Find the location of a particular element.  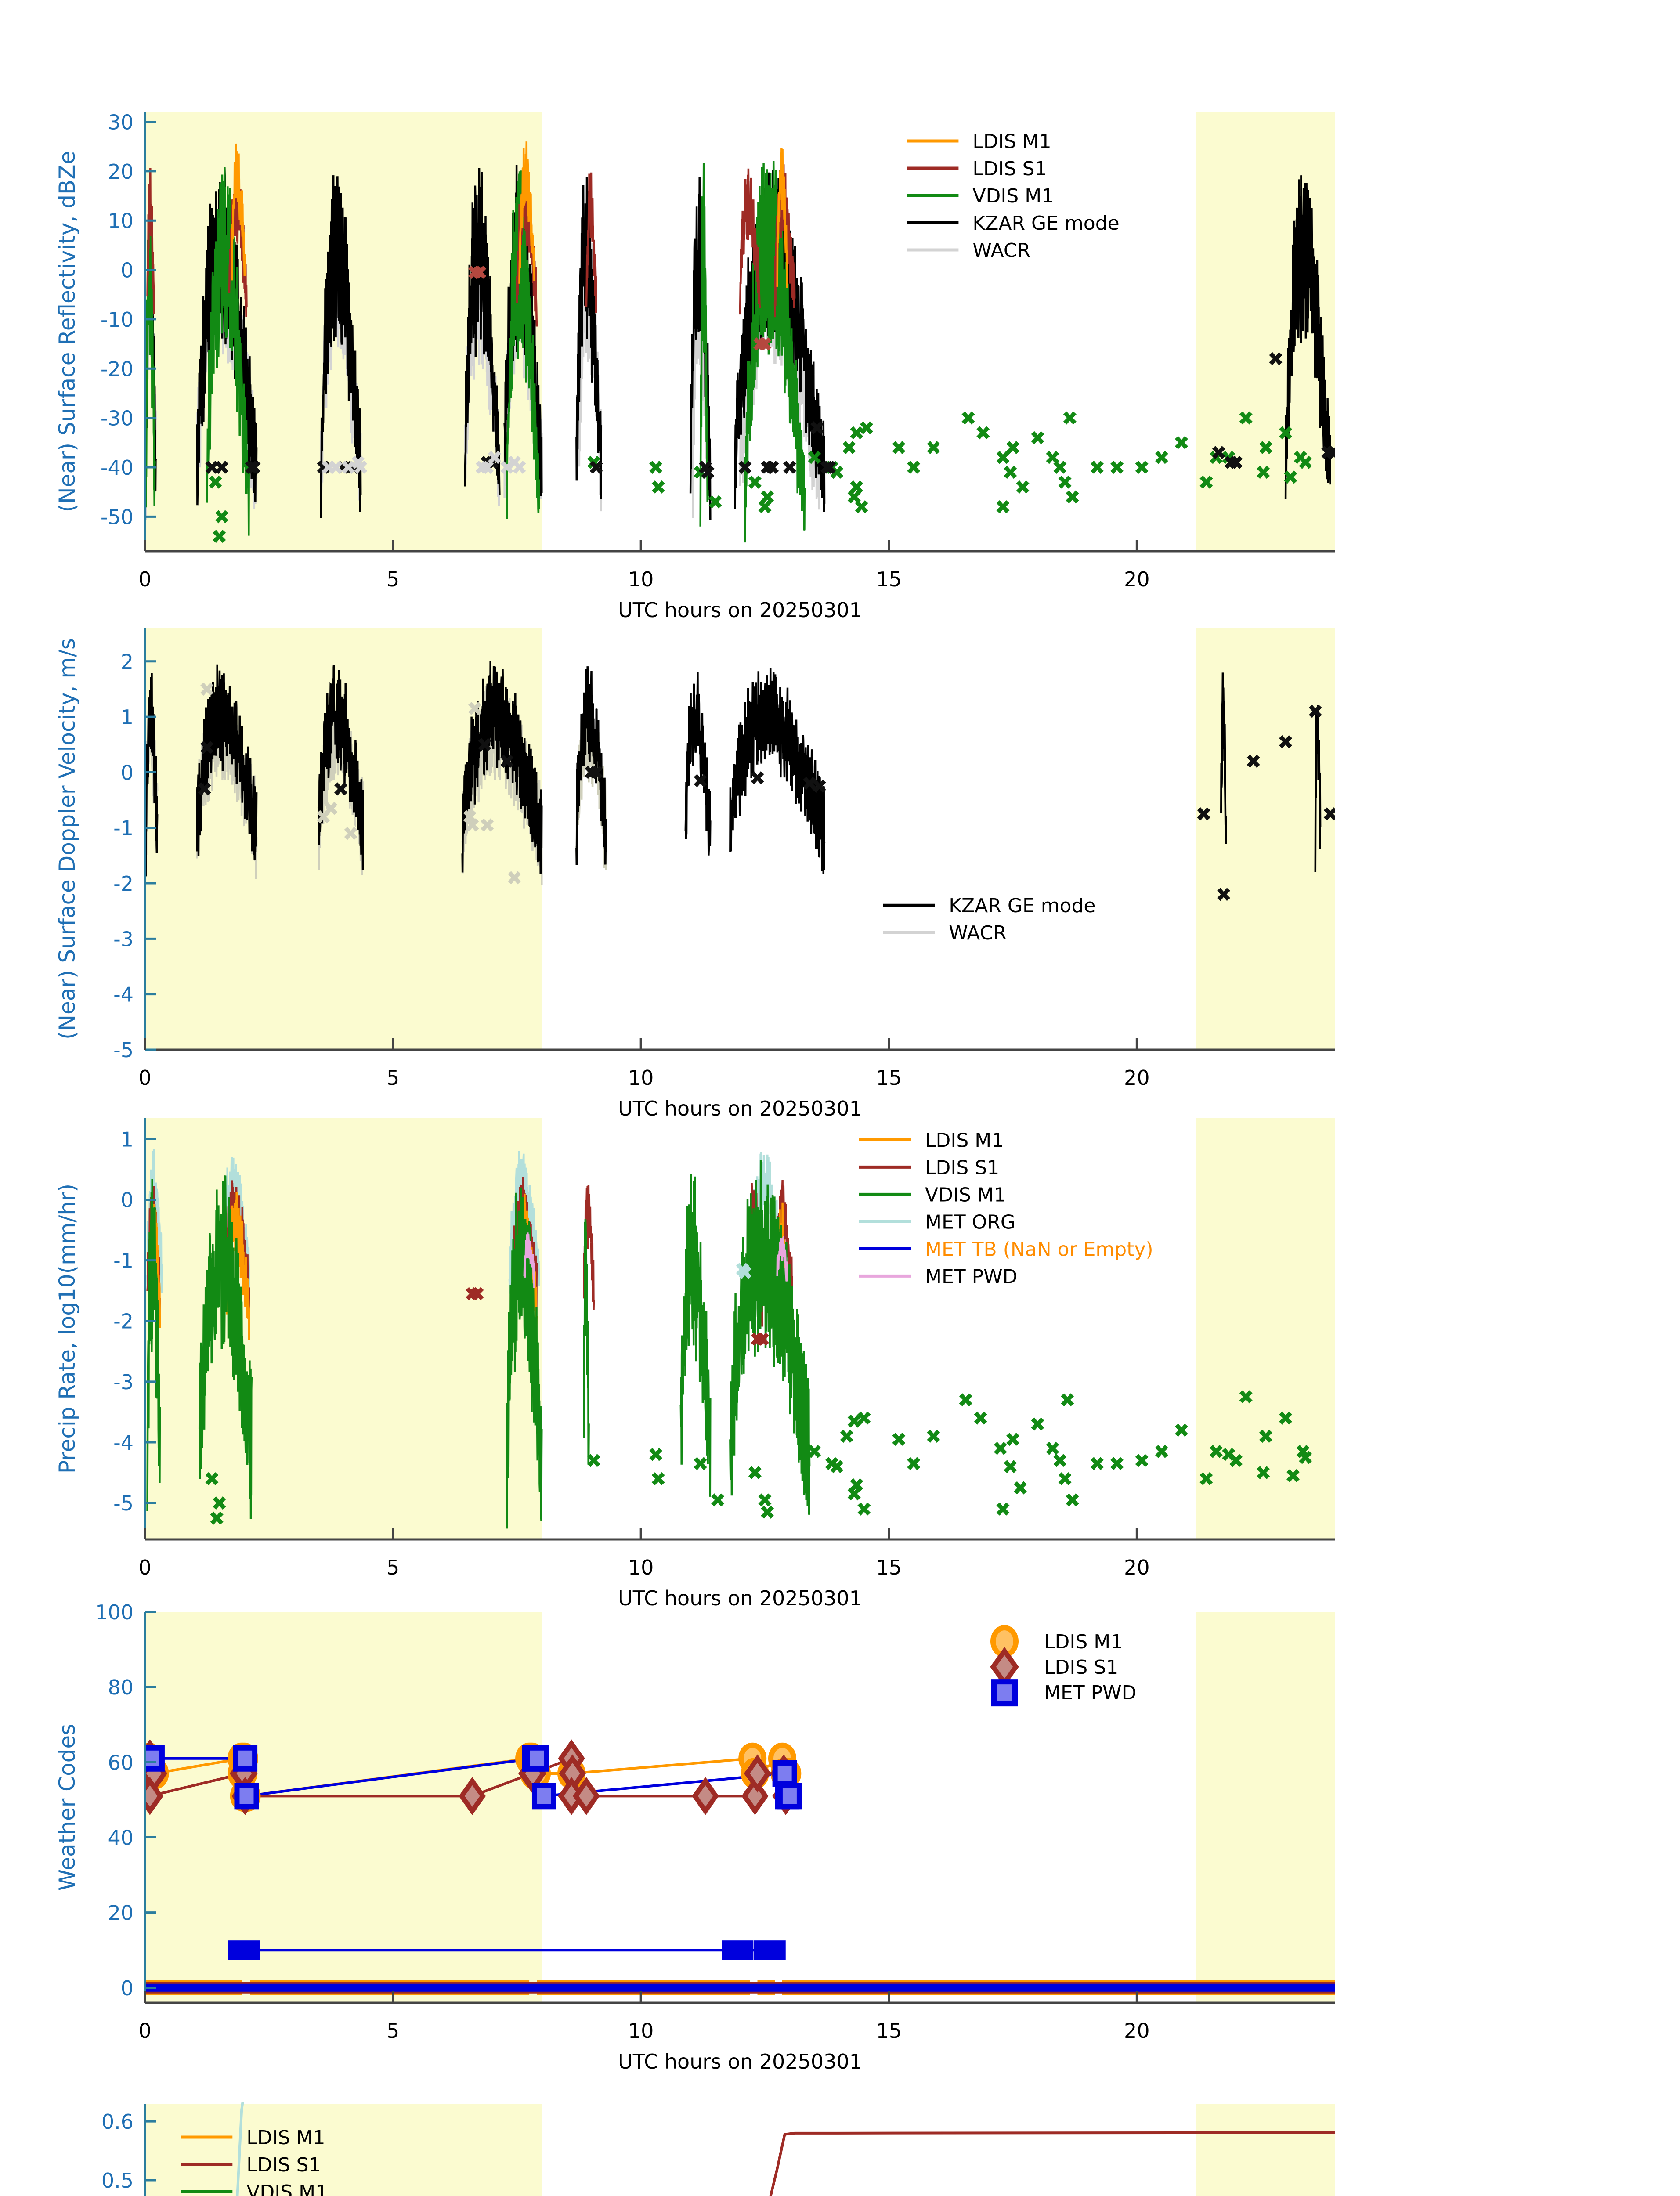

y-tick-label: -3 is located at coordinates (123, 939).